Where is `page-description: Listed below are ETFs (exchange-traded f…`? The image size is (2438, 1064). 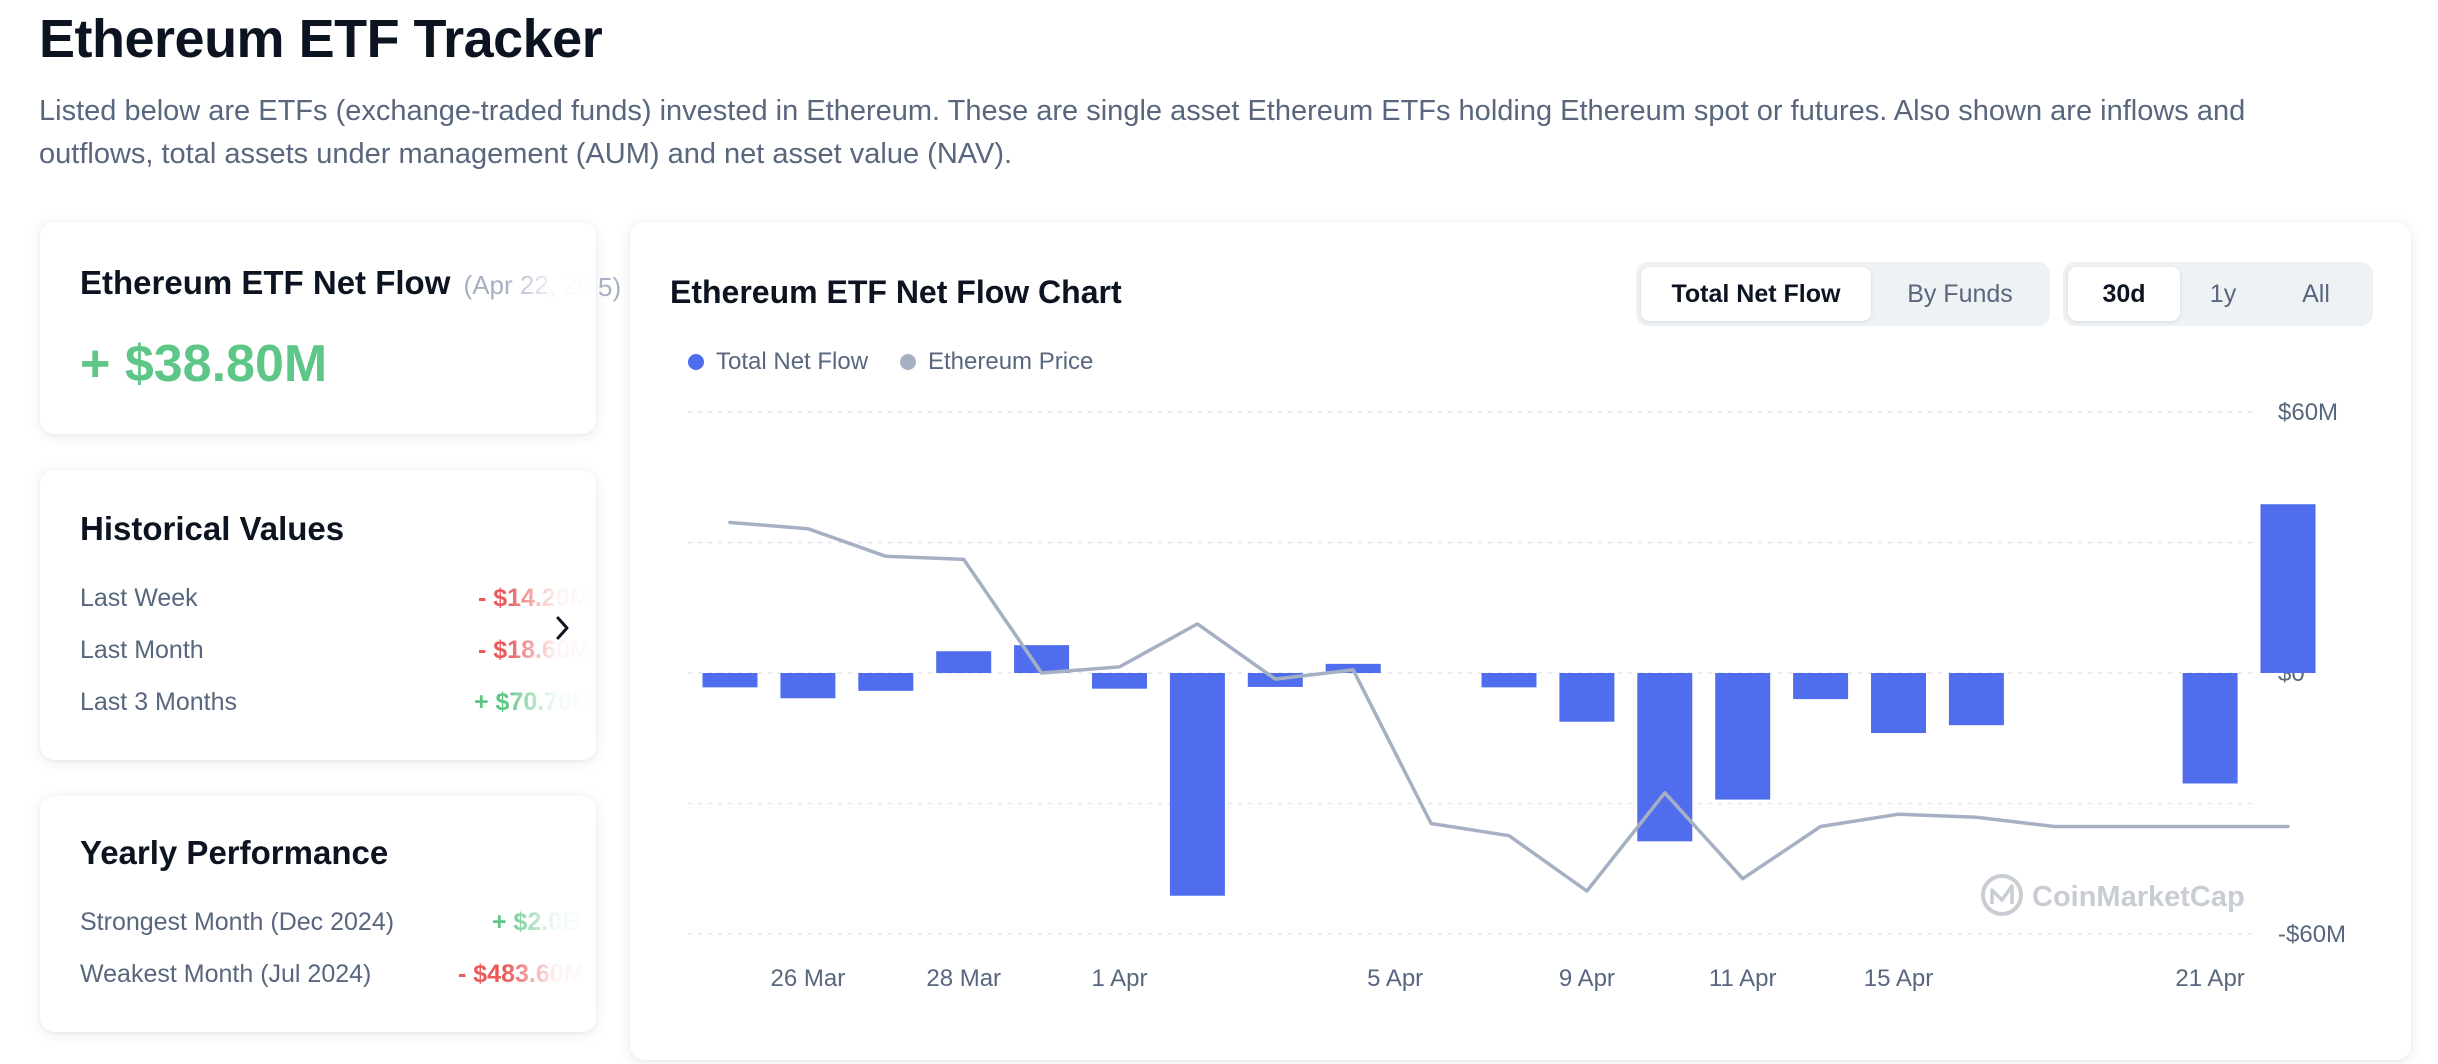 page-description: Listed below are ETFs (exchange-traded f… is located at coordinates (1142, 132).